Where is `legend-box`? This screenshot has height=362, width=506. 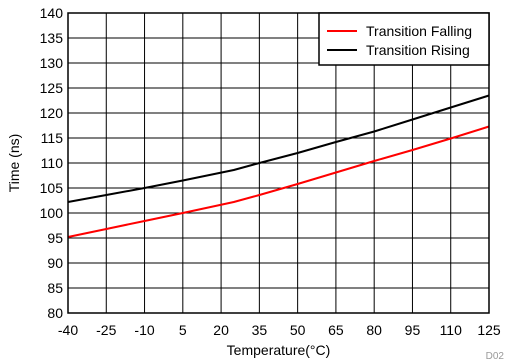 legend-box is located at coordinates (404, 39).